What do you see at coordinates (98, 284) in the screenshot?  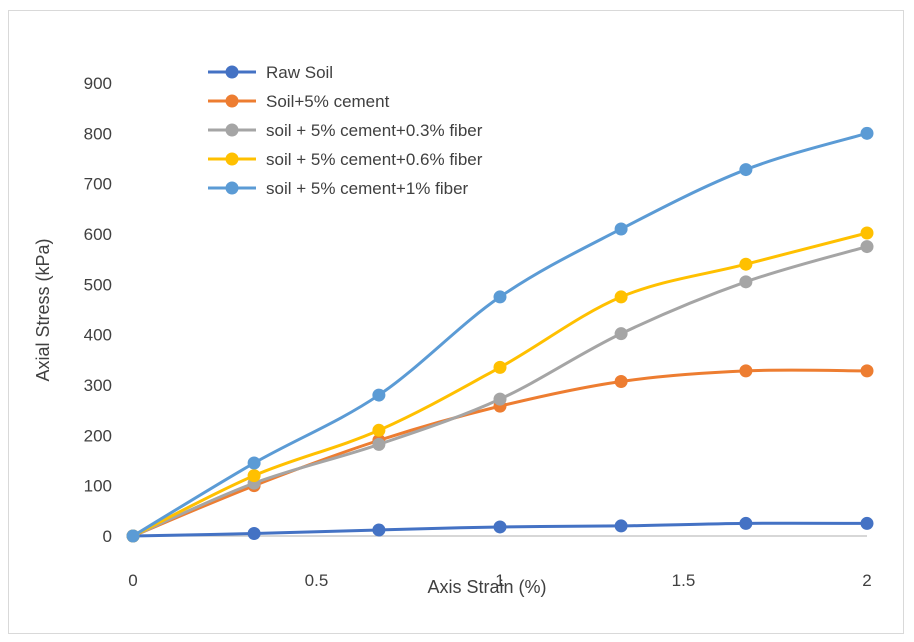 I see `y-tick-label: 500` at bounding box center [98, 284].